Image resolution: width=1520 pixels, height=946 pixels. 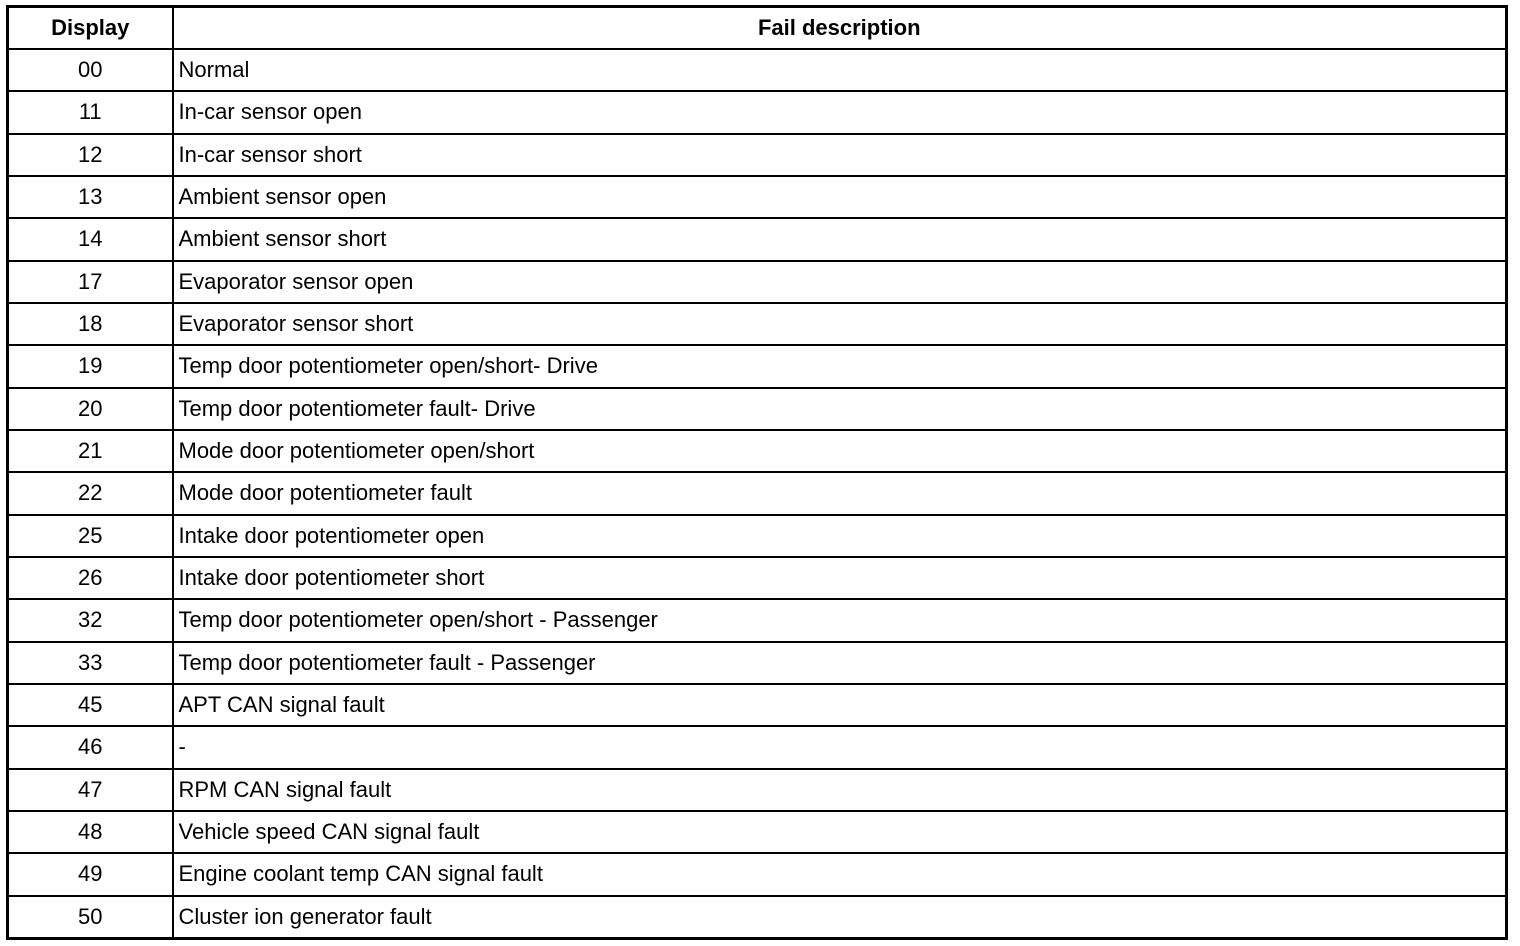 I want to click on display-code-cell: 17, so click(x=90, y=281).